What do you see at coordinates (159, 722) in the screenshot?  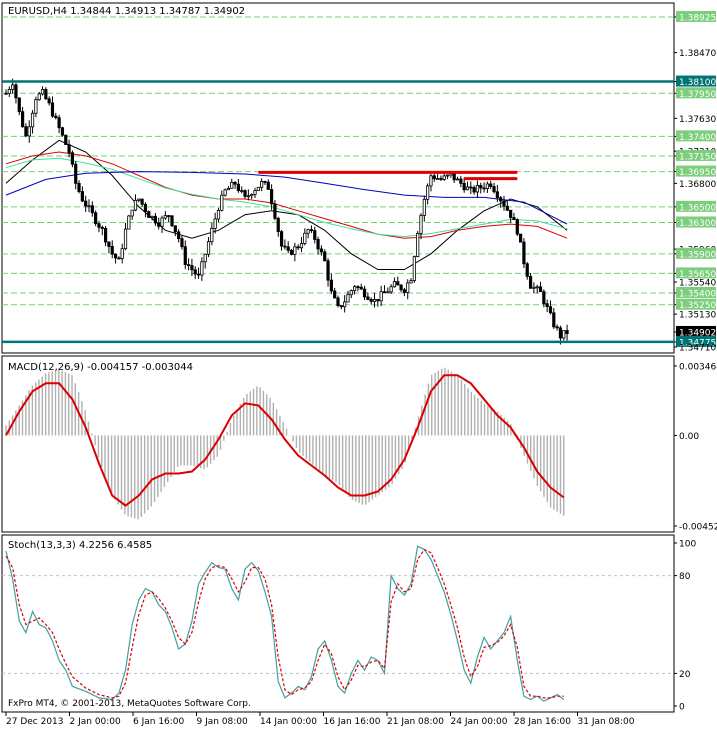 I see `time-axis-label: 6 Jan 16:00` at bounding box center [159, 722].